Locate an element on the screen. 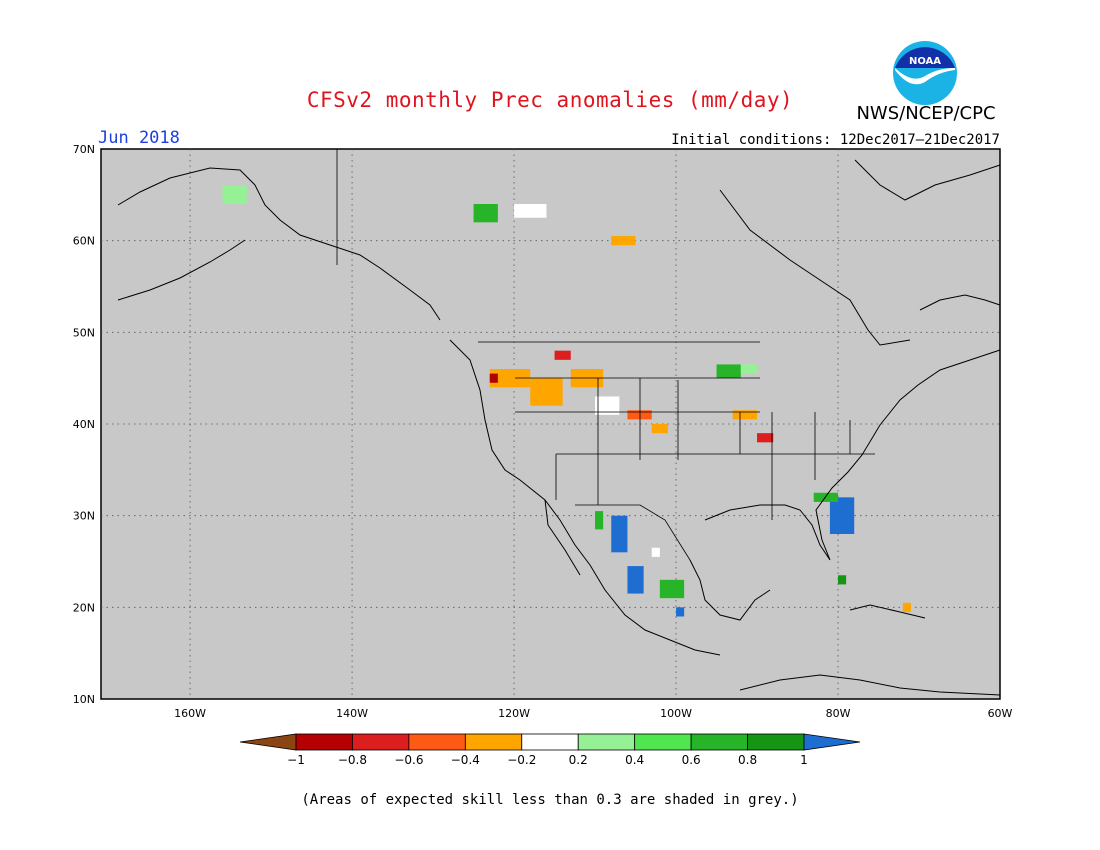 The image size is (1100, 850). longitude-label: 160W is located at coordinates (190, 713).